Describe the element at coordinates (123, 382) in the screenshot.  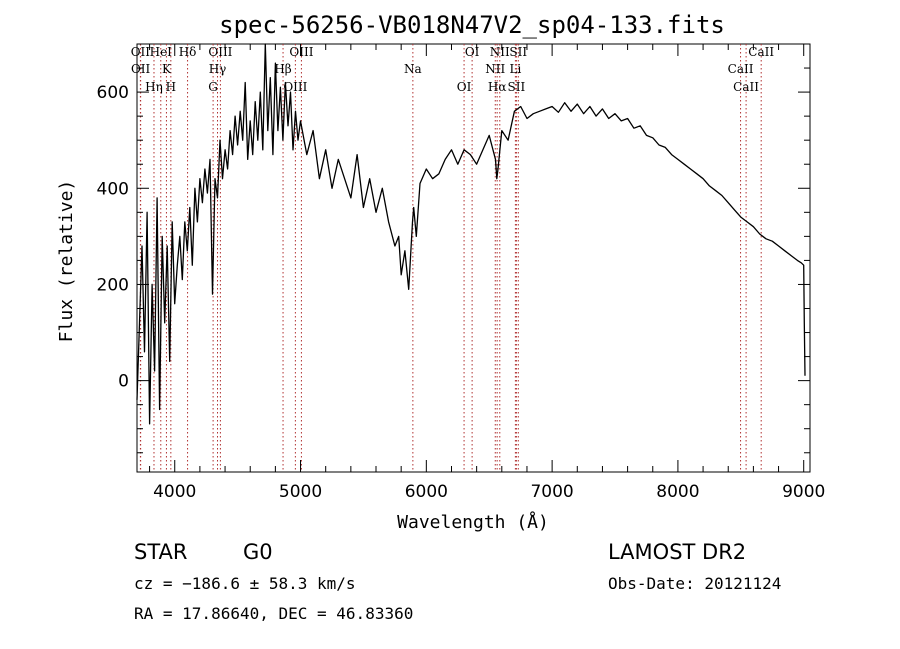
I see `y-tick-label: 0` at that location.